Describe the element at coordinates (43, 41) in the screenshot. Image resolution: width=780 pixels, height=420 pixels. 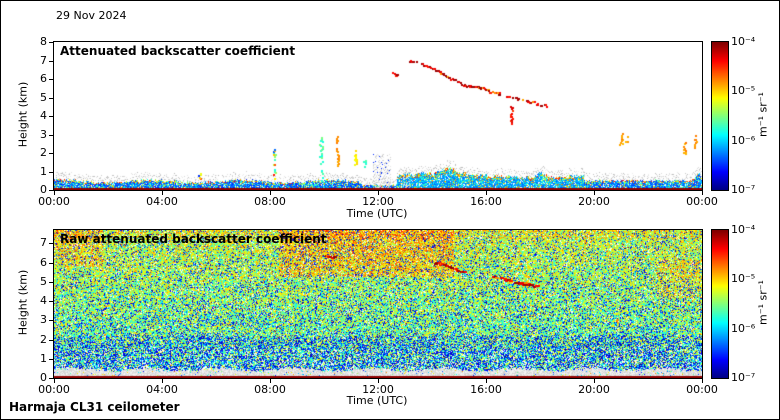
I see `y-tick-label: 8` at that location.